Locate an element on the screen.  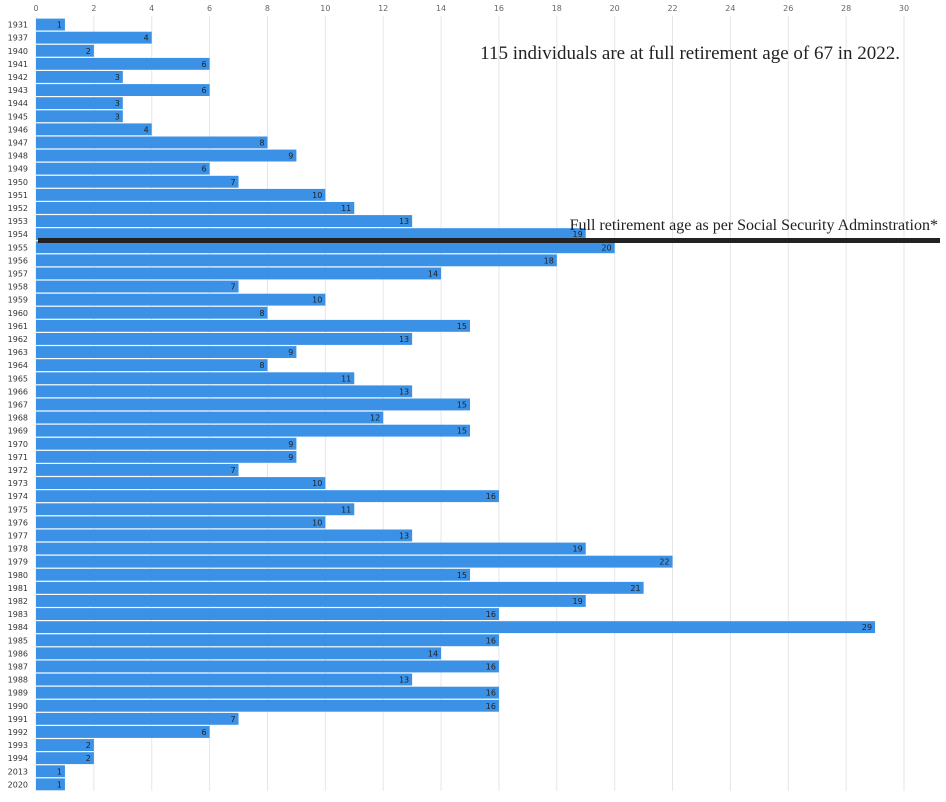
category-label: 2013 is located at coordinates (18, 771).